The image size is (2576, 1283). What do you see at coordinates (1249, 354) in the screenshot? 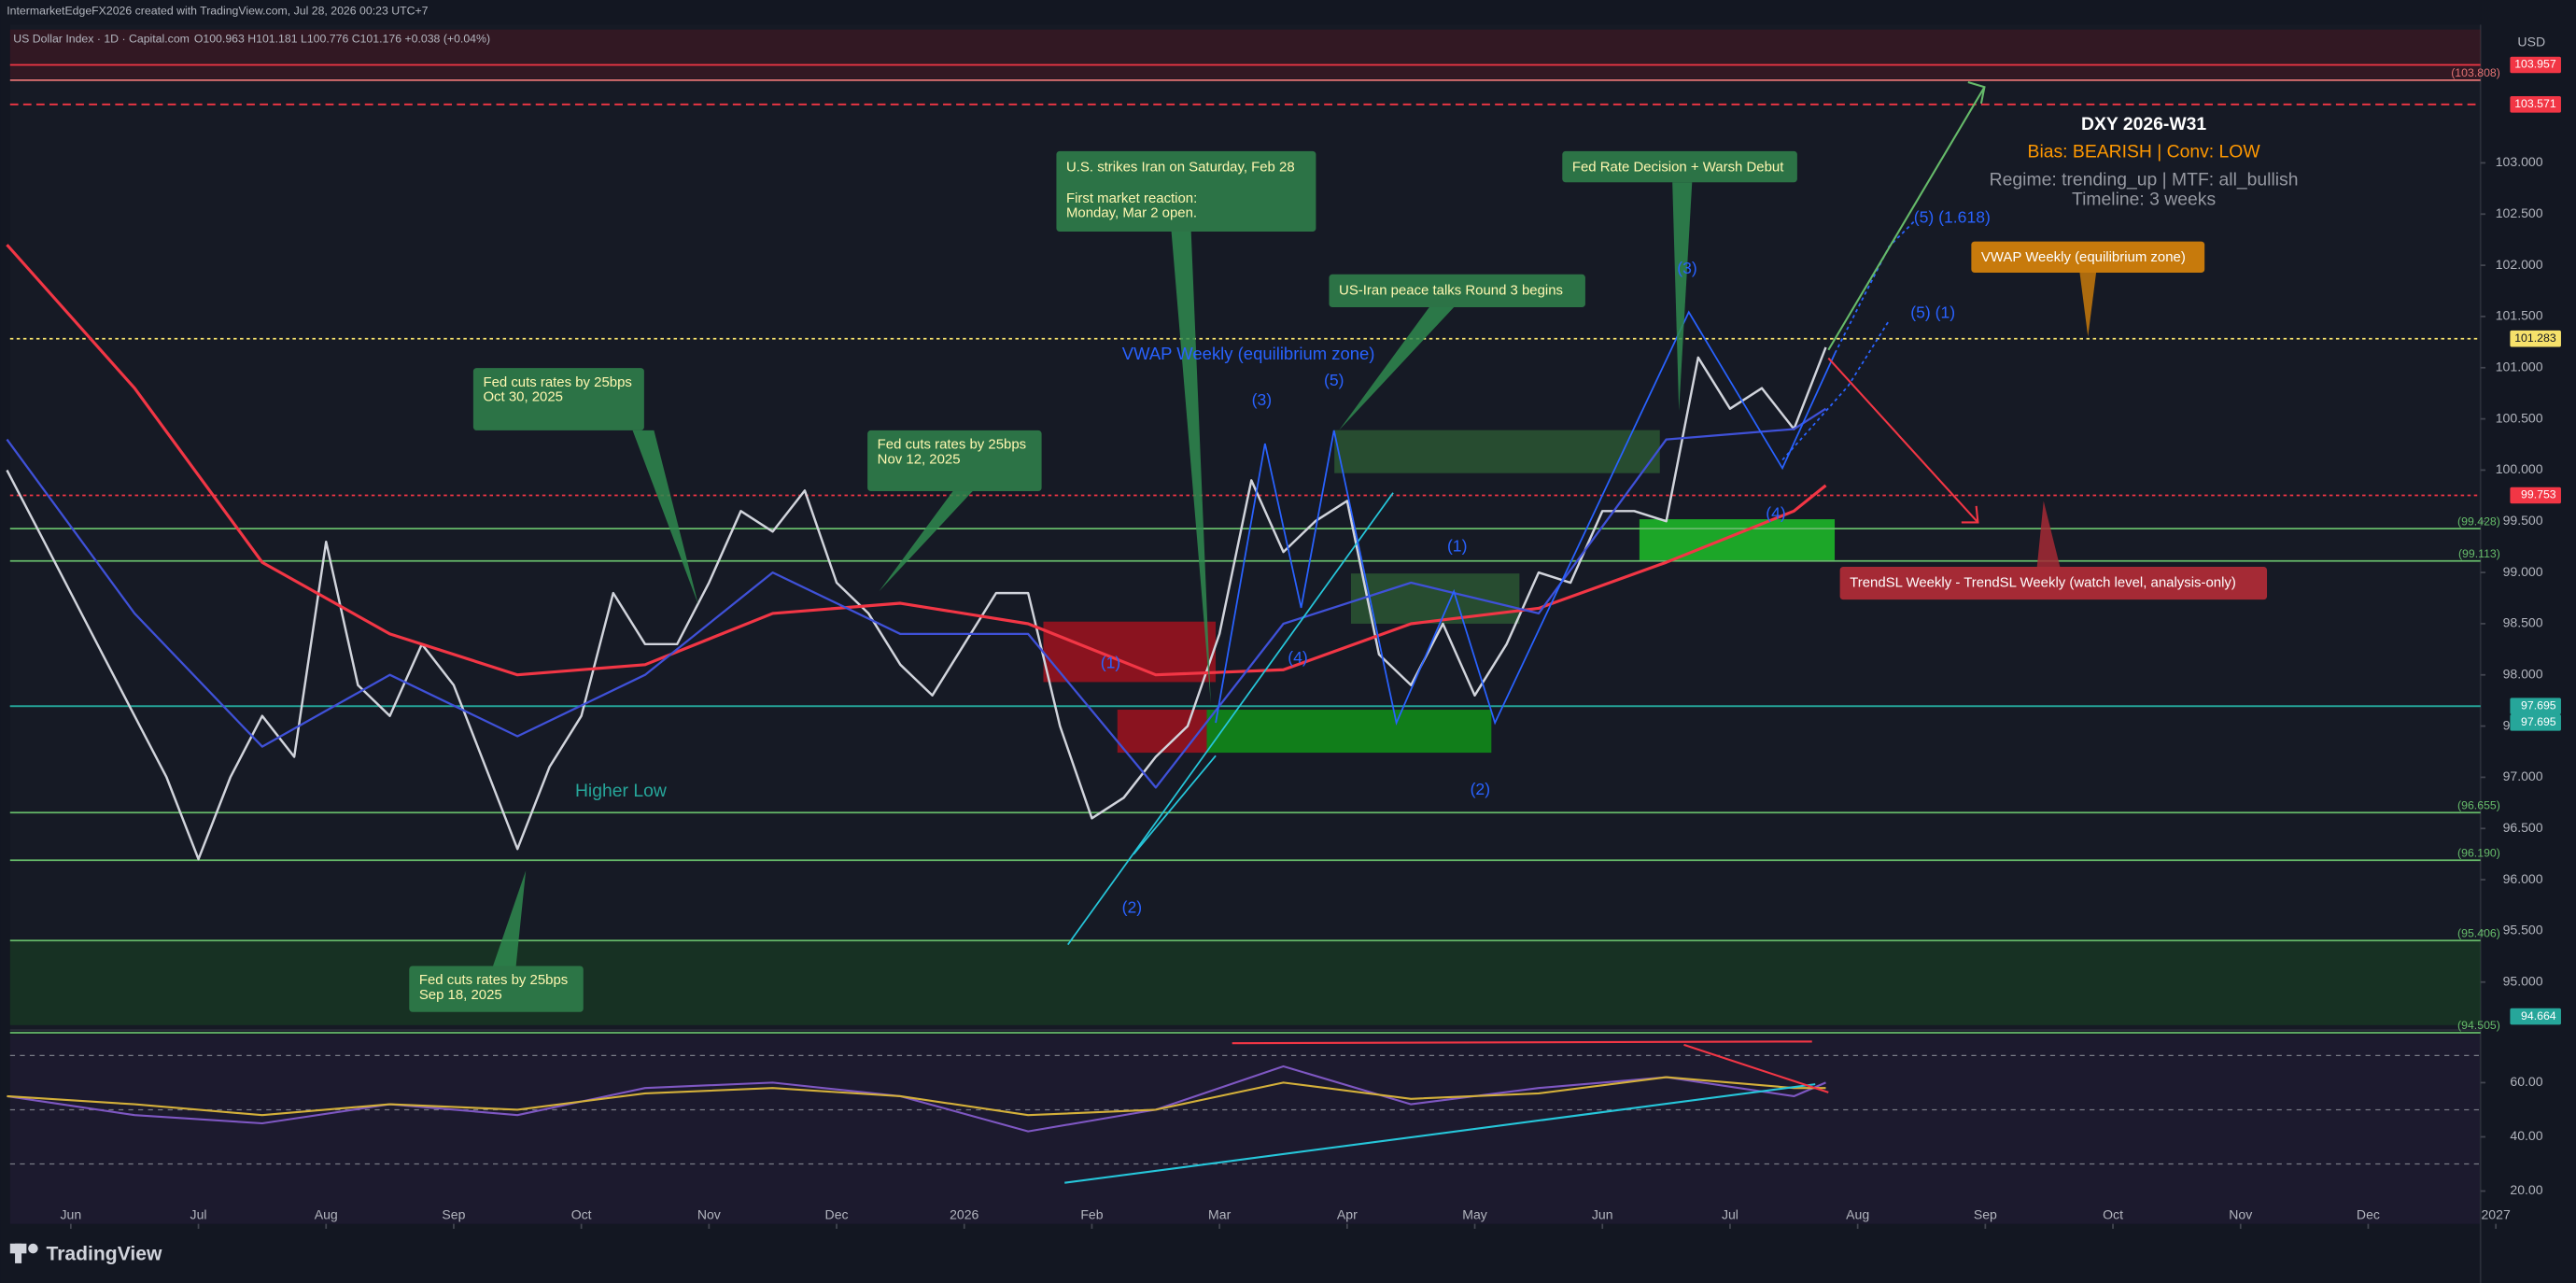
I see `vwap-label: VWAP Weekly (equilibrium zone)` at bounding box center [1249, 354].